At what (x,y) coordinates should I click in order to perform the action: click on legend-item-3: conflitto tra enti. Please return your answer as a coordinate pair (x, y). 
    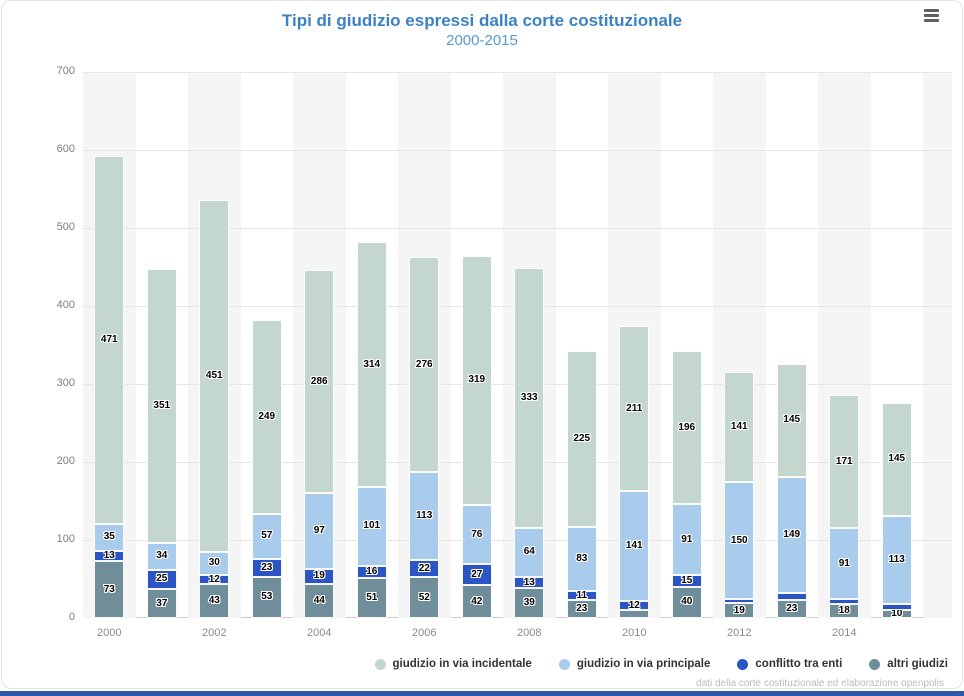
    Looking at the image, I should click on (789, 664).